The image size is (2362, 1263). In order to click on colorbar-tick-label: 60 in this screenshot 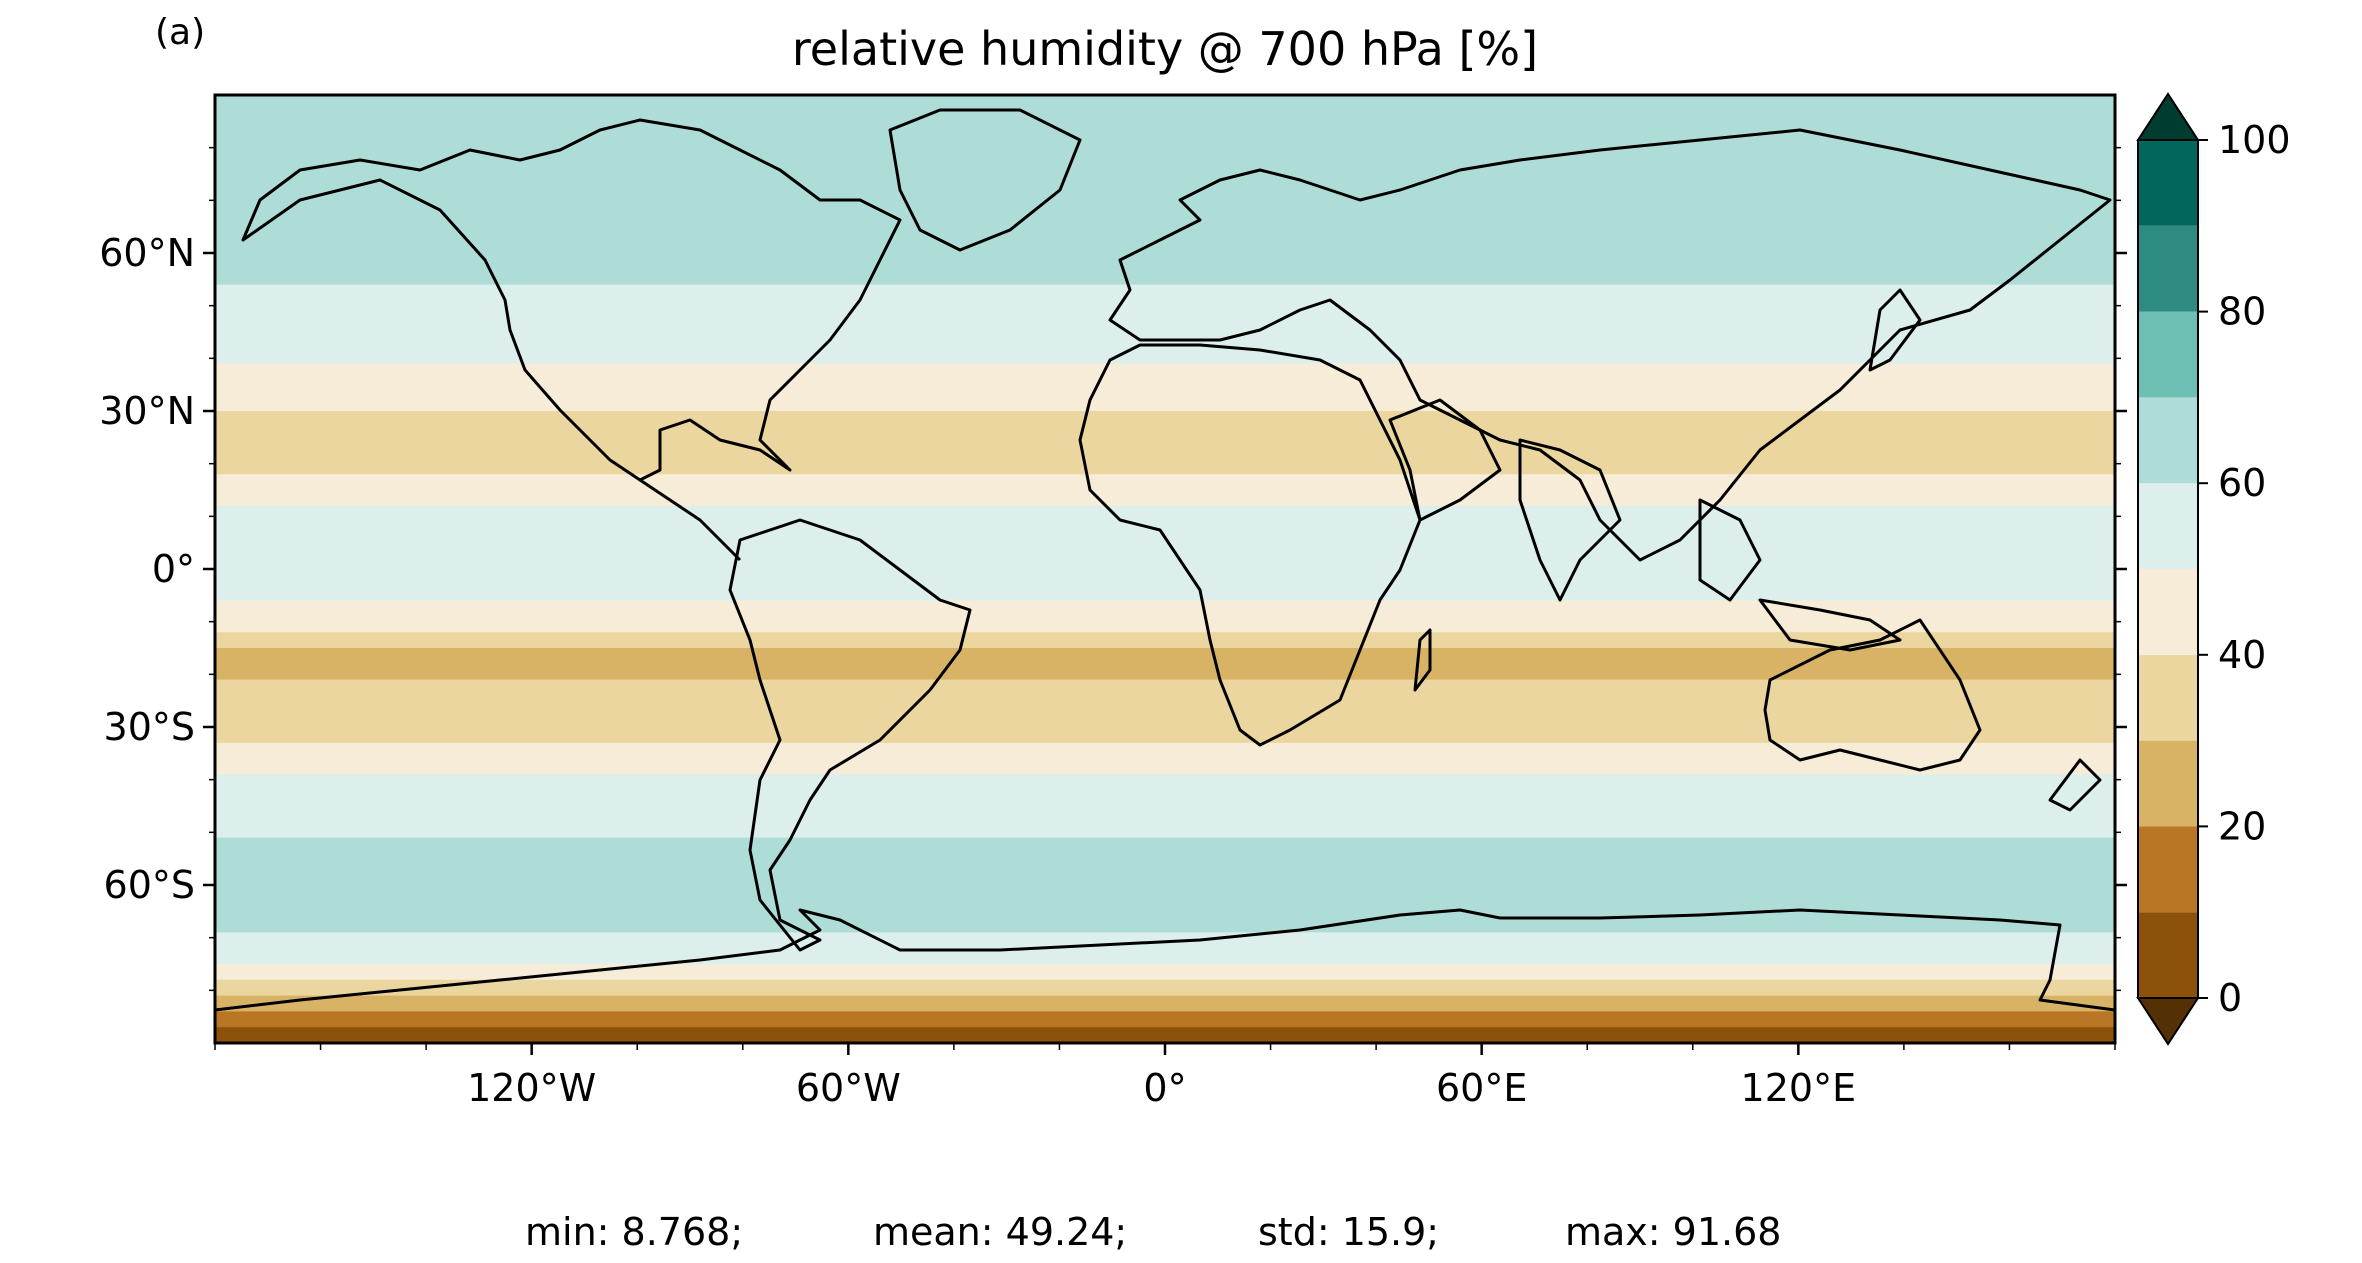, I will do `click(2242, 483)`.